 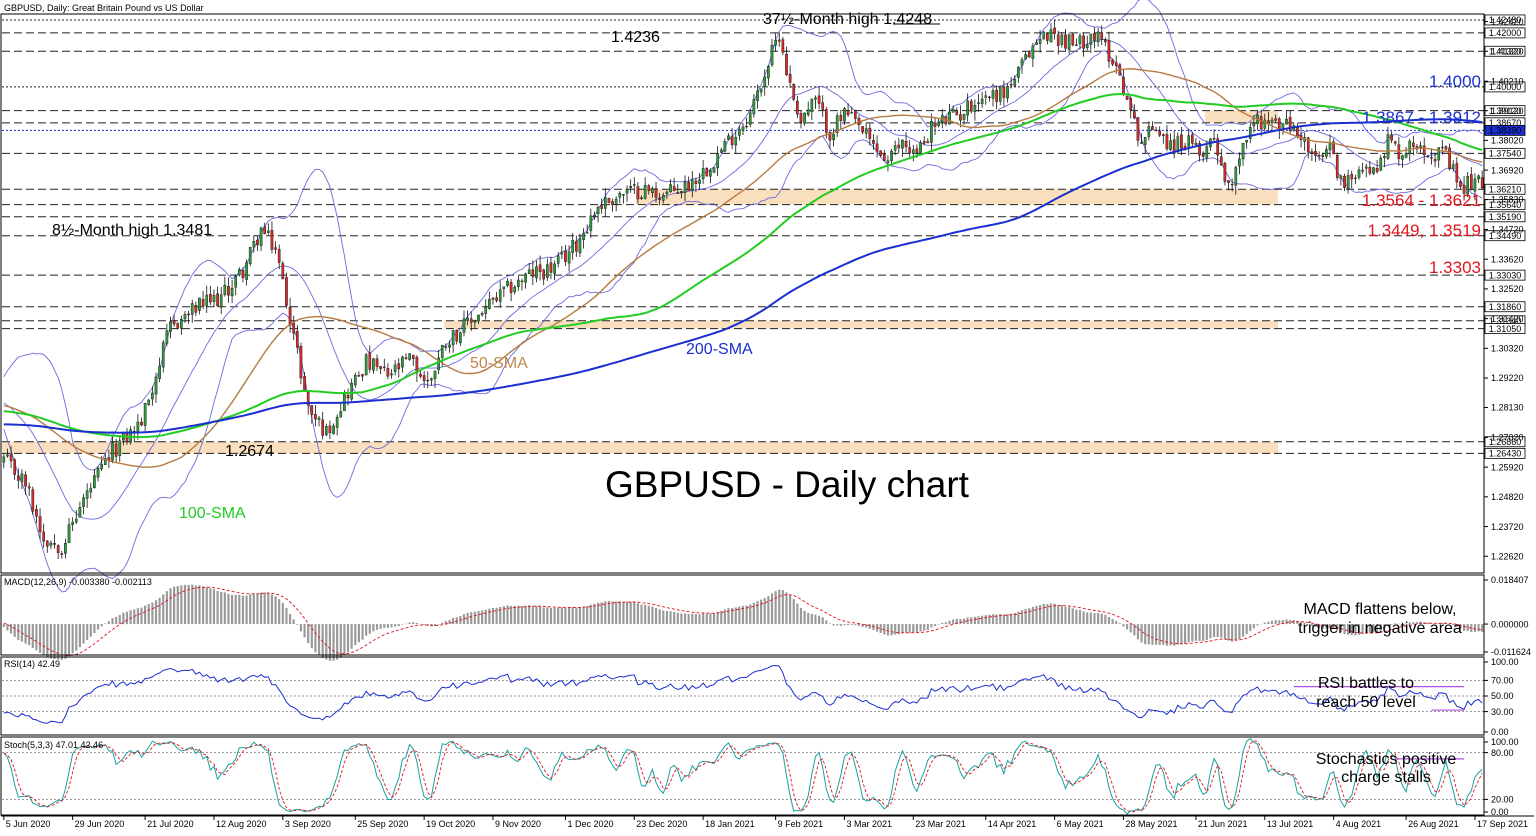 I want to click on level-tag-13: 1.31860, so click(x=1505, y=307).